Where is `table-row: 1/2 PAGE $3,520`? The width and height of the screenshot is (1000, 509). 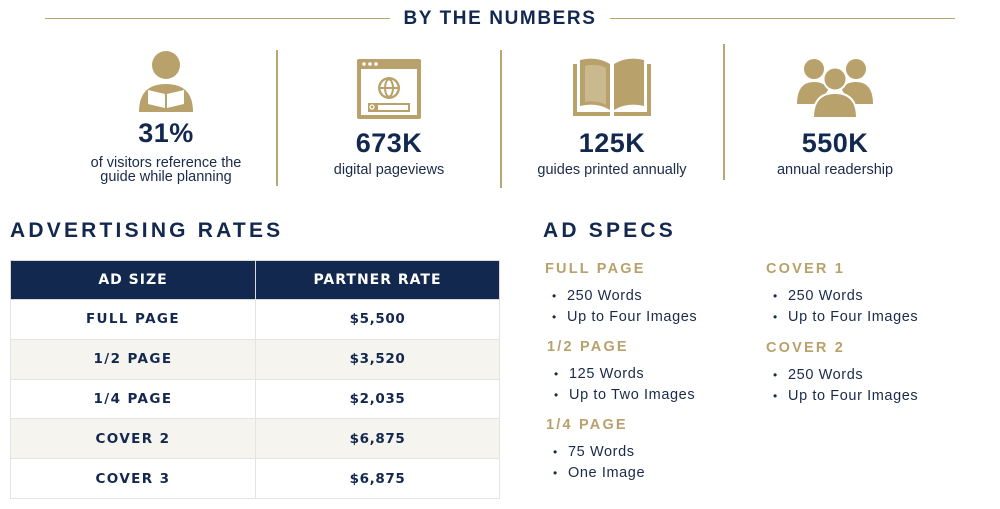 table-row: 1/2 PAGE $3,520 is located at coordinates (255, 359).